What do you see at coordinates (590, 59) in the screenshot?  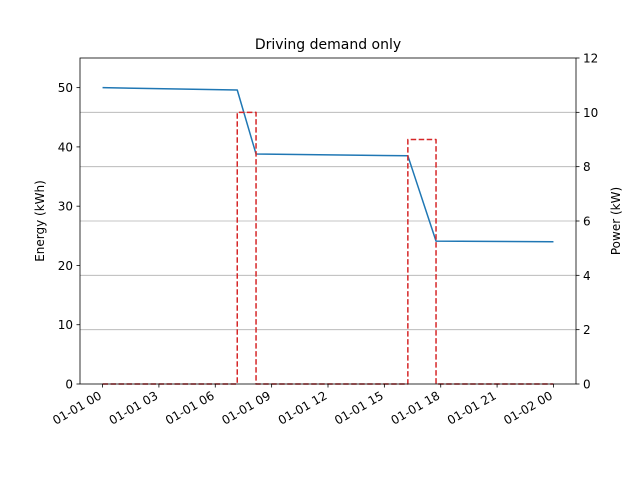 I see `right-tick-label: 12` at bounding box center [590, 59].